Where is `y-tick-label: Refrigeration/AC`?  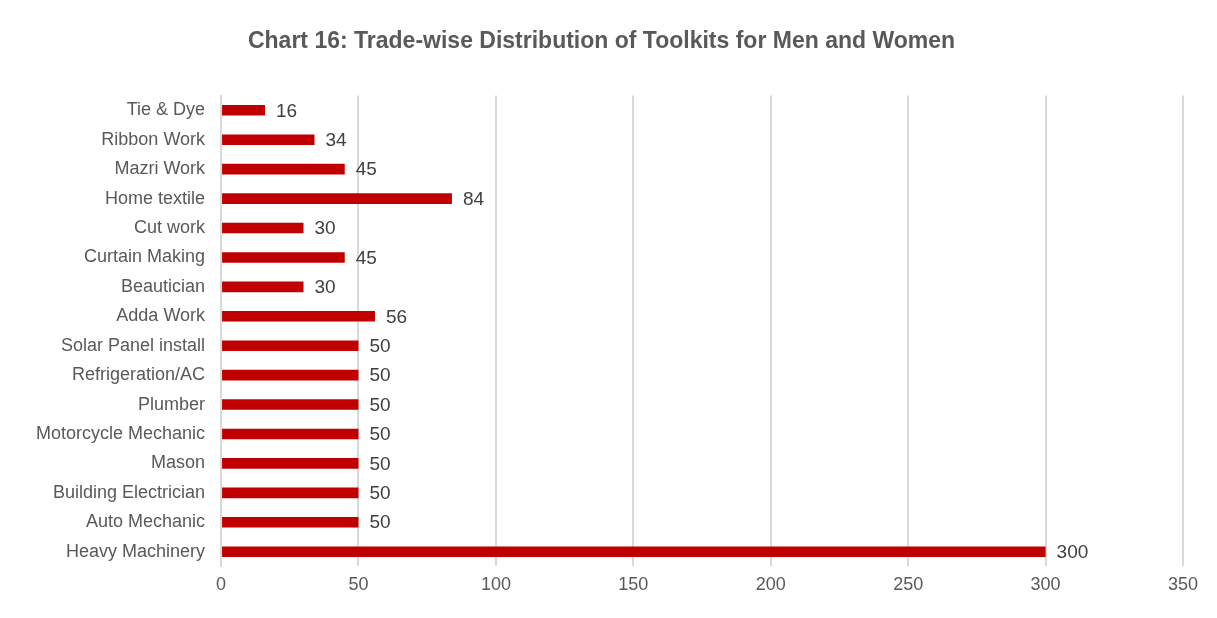 y-tick-label: Refrigeration/AC is located at coordinates (139, 374).